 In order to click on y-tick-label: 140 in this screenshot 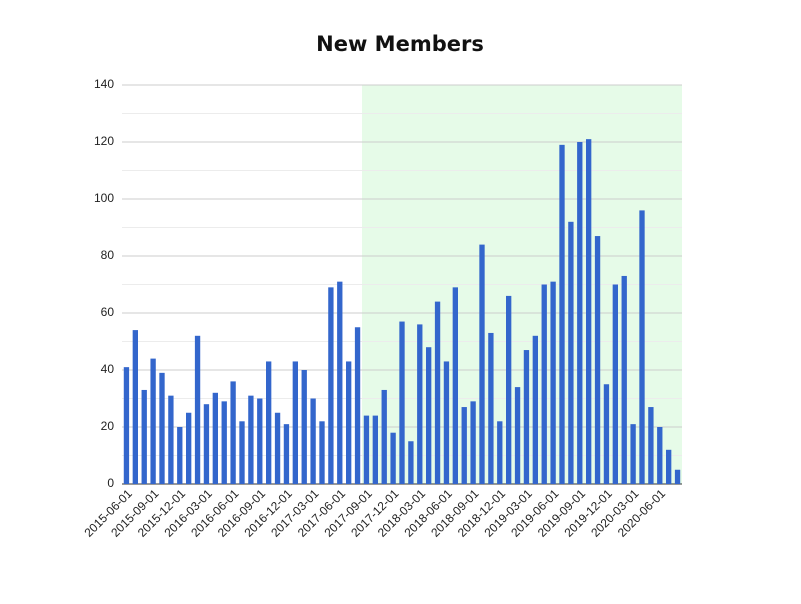, I will do `click(104, 84)`.